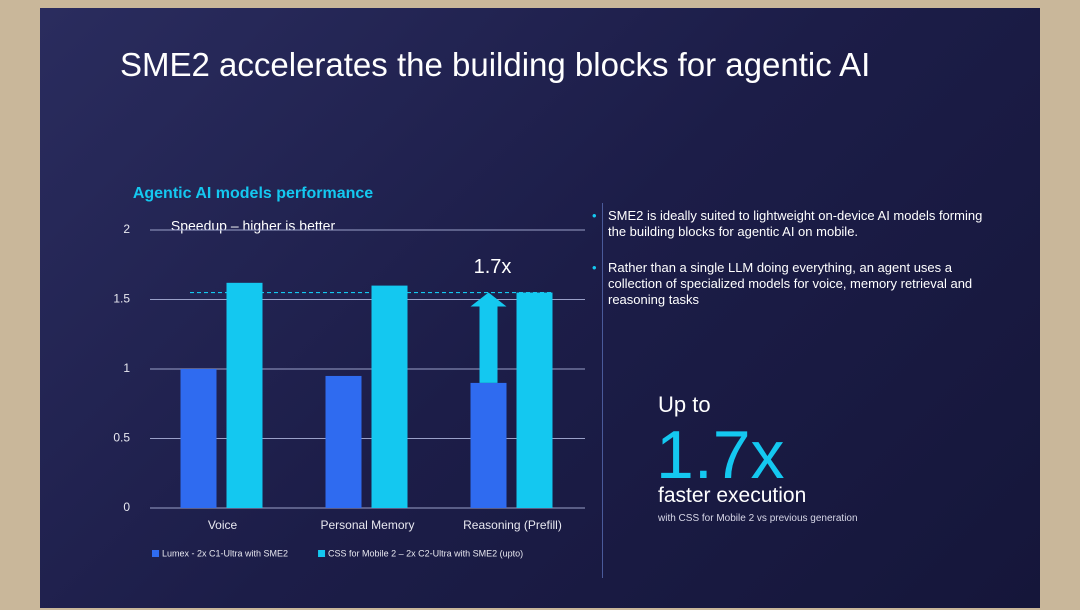 This screenshot has height=610, width=1080. Describe the element at coordinates (602, 390) in the screenshot. I see `divider` at that location.